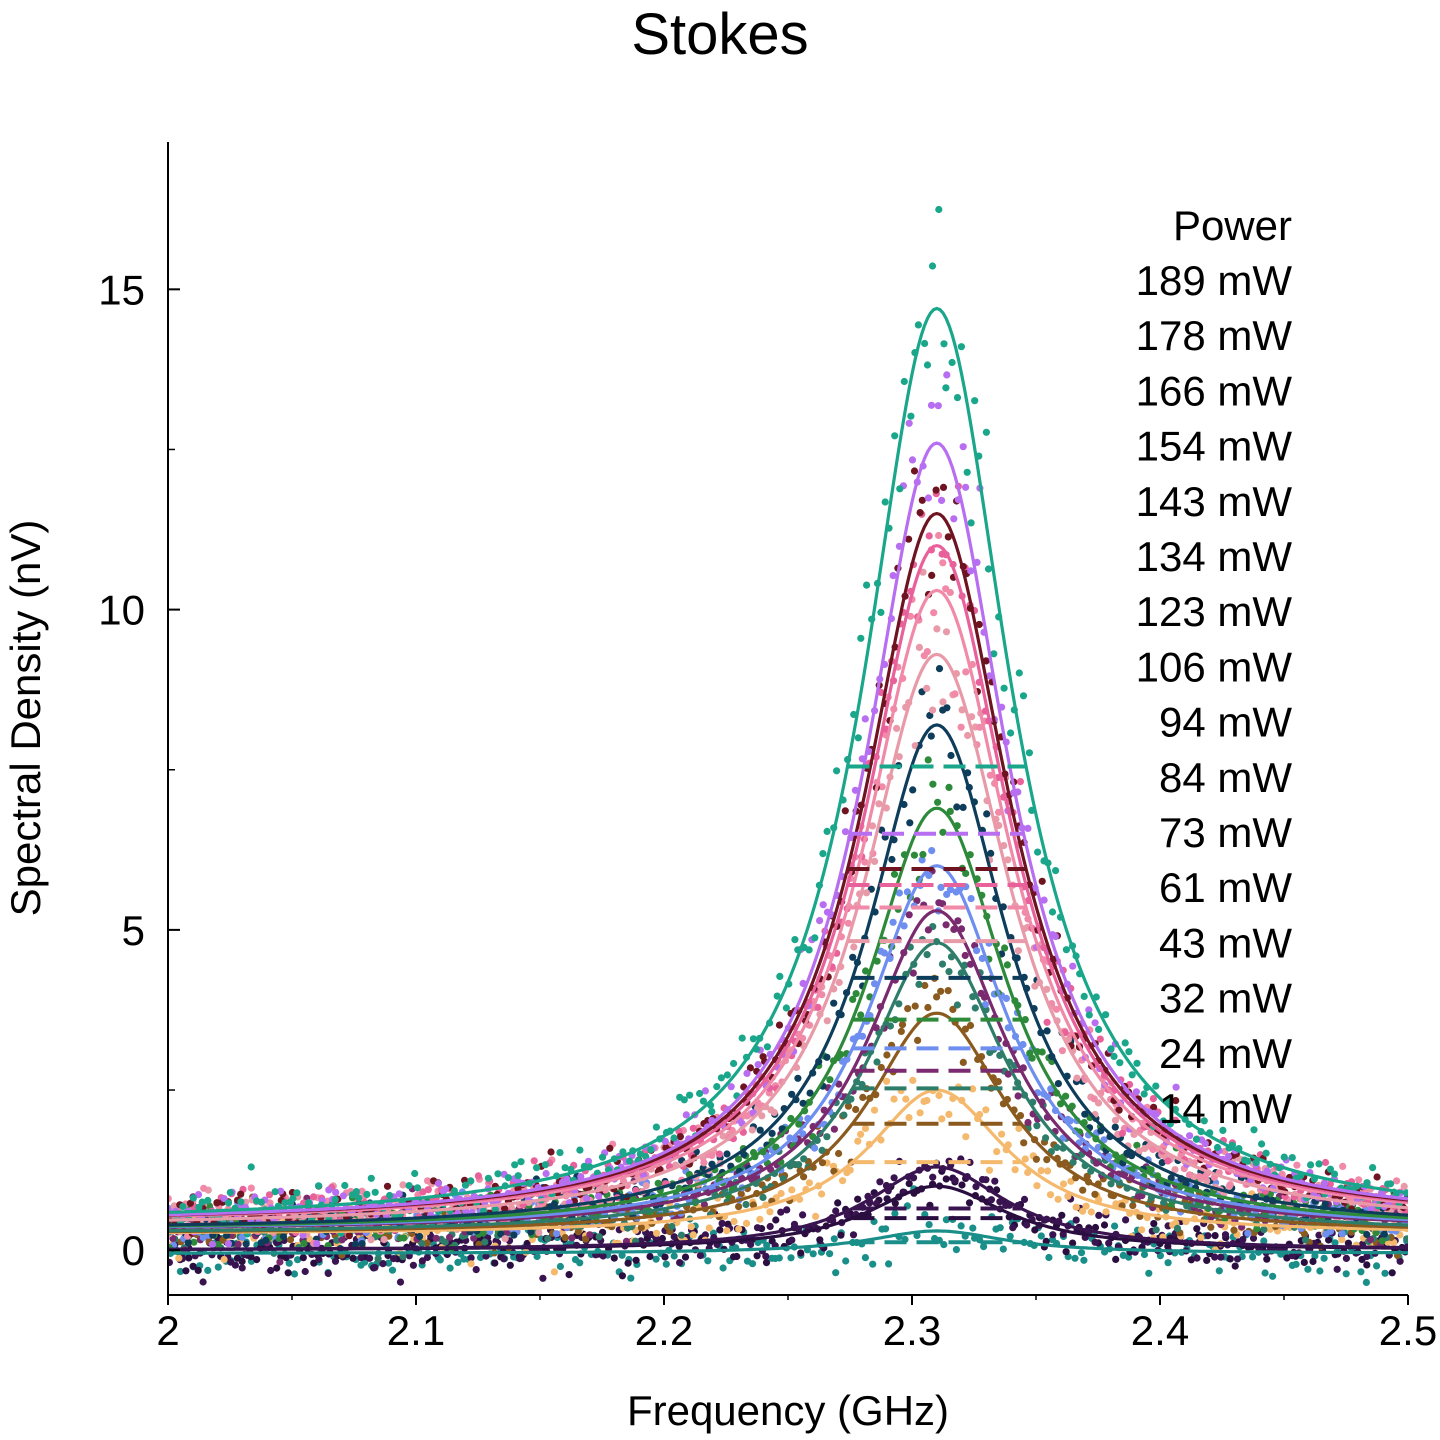  I want to click on legend-entry: 84 mW, so click(1225, 777).